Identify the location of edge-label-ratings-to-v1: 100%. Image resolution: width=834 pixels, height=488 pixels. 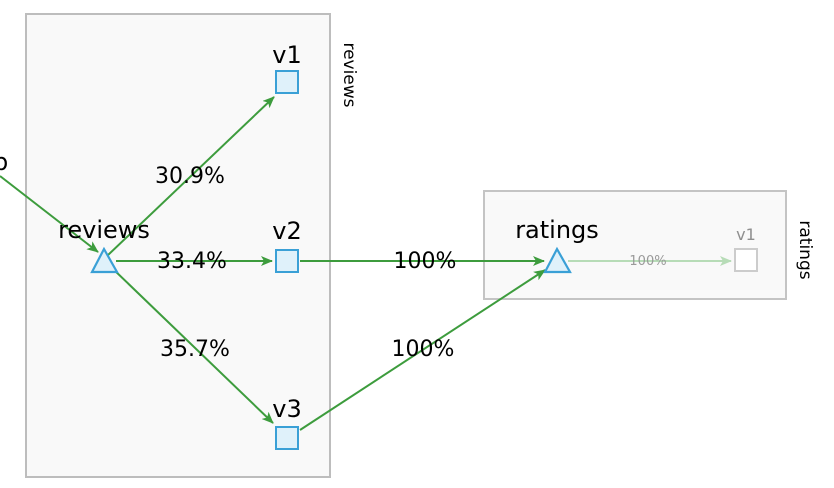
(647, 261).